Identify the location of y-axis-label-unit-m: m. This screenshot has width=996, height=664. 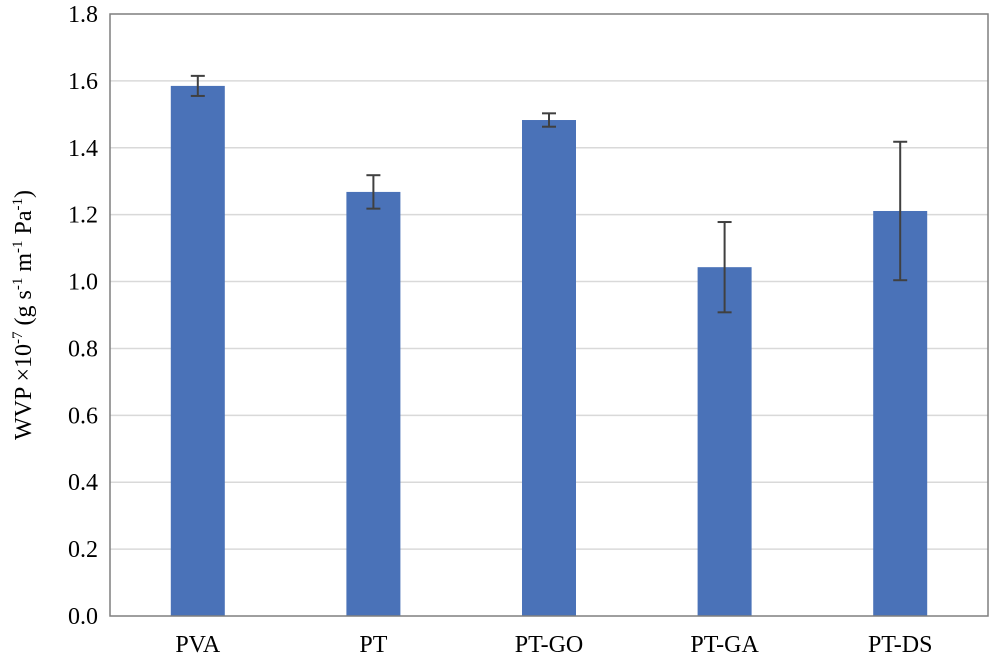
(24, 265).